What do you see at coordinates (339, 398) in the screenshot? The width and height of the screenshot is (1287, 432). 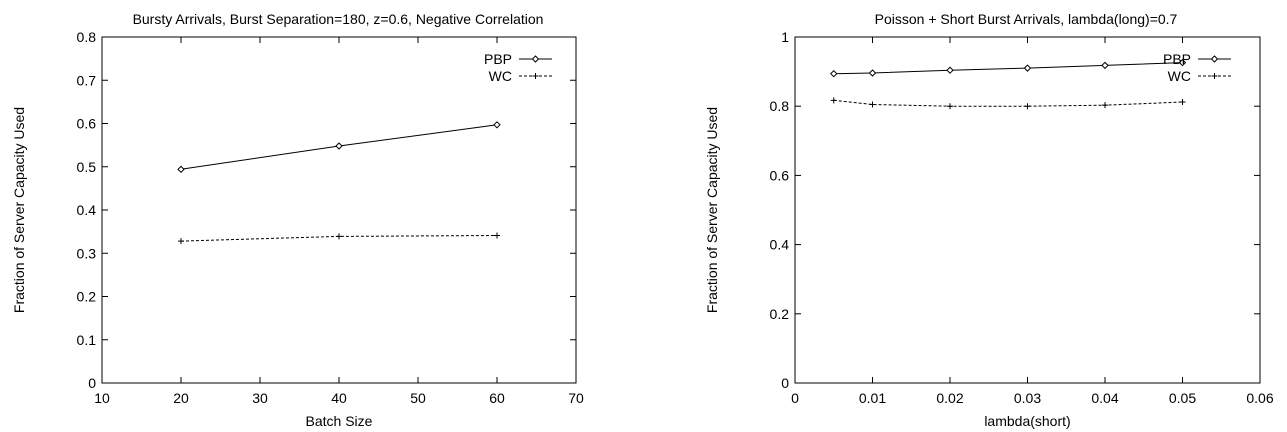 I see `x-tick-label: 40` at bounding box center [339, 398].